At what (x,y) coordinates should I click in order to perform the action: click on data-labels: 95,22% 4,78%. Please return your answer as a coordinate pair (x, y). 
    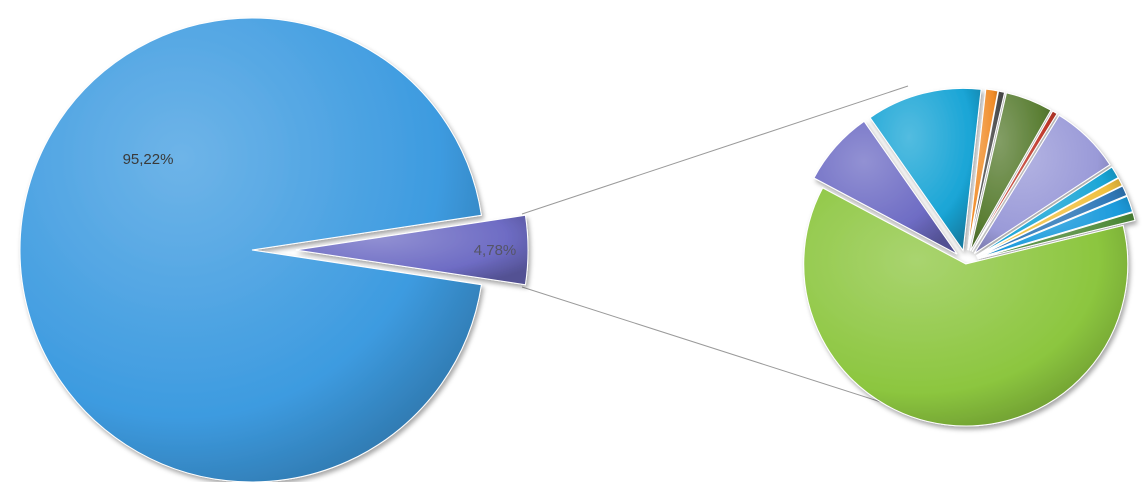
    Looking at the image, I should click on (320, 205).